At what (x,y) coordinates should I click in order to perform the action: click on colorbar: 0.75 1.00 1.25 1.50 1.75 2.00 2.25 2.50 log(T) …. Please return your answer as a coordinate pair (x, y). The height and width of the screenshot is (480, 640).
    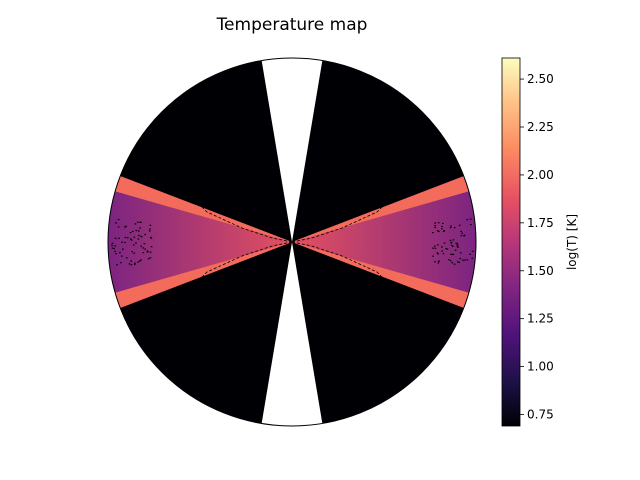
    Looking at the image, I should click on (540, 242).